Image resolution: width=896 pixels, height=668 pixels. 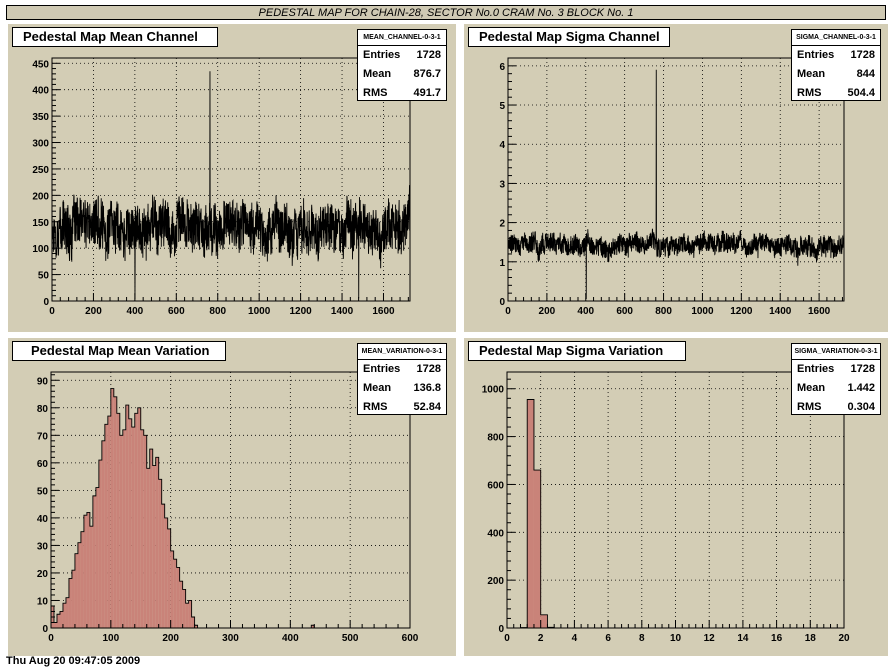 What do you see at coordinates (495, 438) in the screenshot?
I see `y-tick-label: 800` at bounding box center [495, 438].